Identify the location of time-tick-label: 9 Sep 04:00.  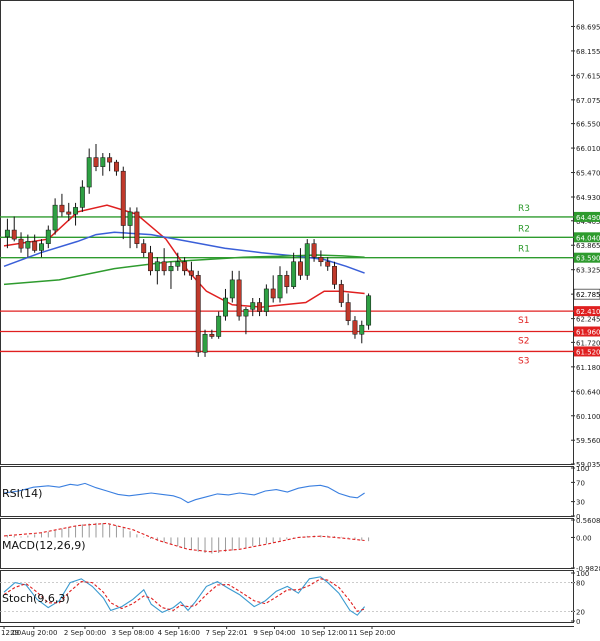
(274, 633).